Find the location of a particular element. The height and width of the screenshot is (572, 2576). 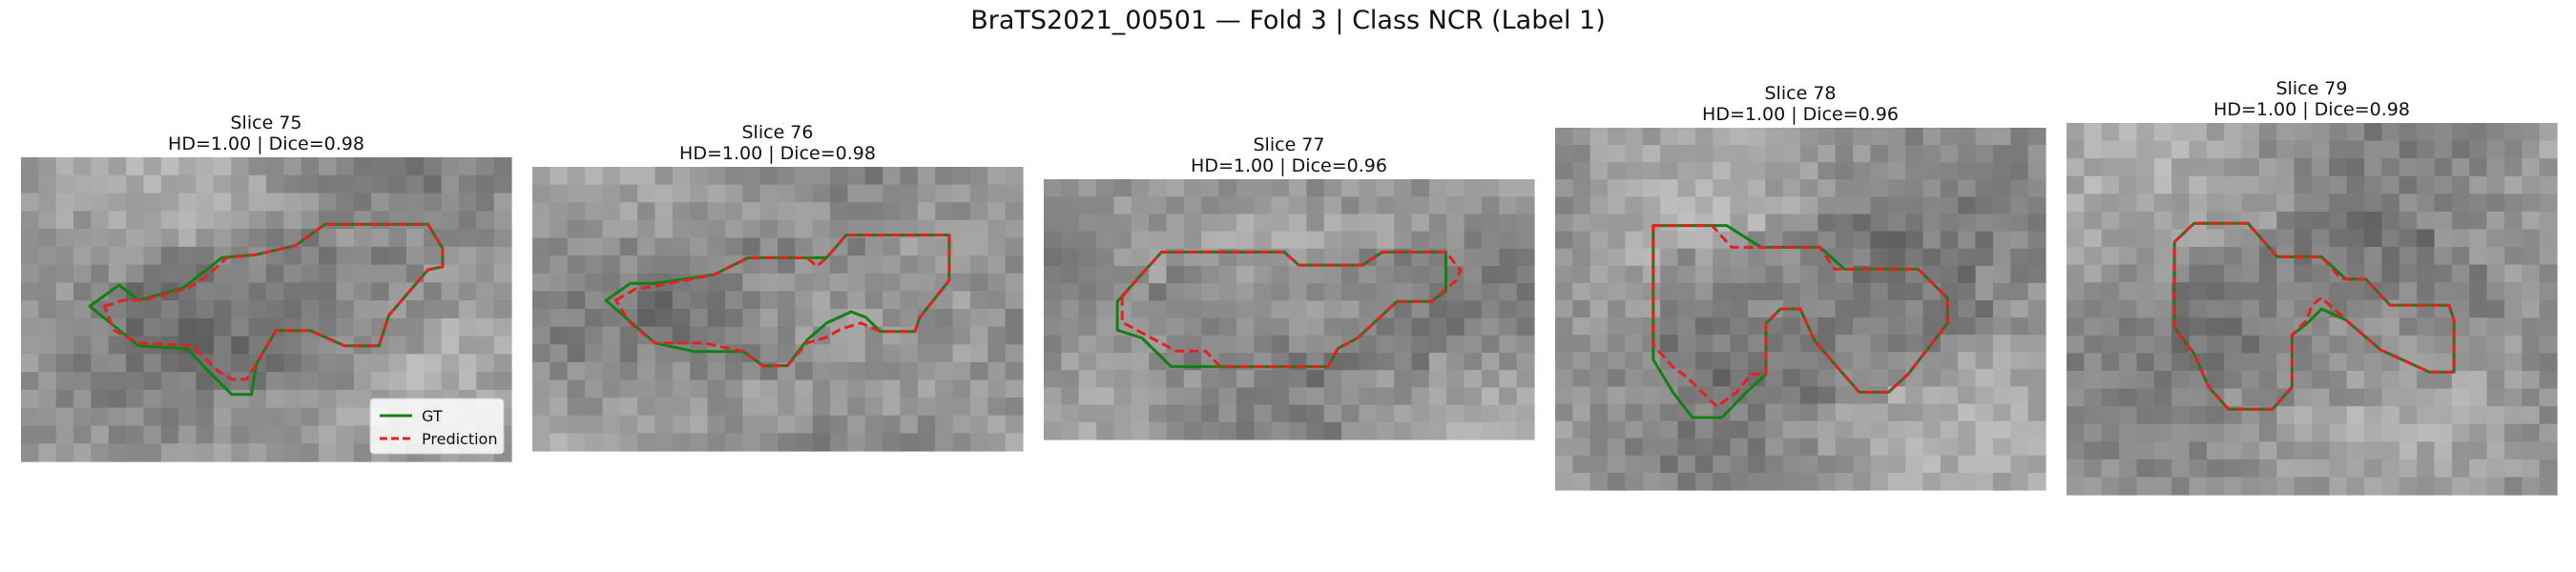

panel-slice-title: Slice 75 is located at coordinates (266, 122).